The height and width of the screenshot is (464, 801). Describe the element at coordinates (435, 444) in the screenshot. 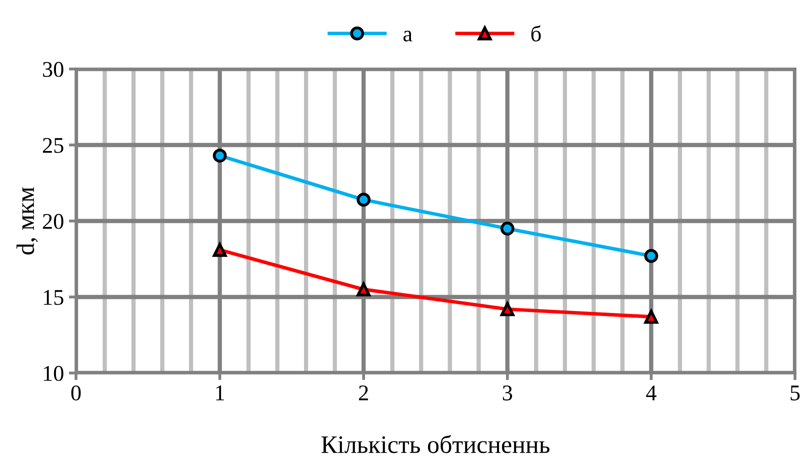

I see `x-axis-title: Кількість обтисненнь` at that location.